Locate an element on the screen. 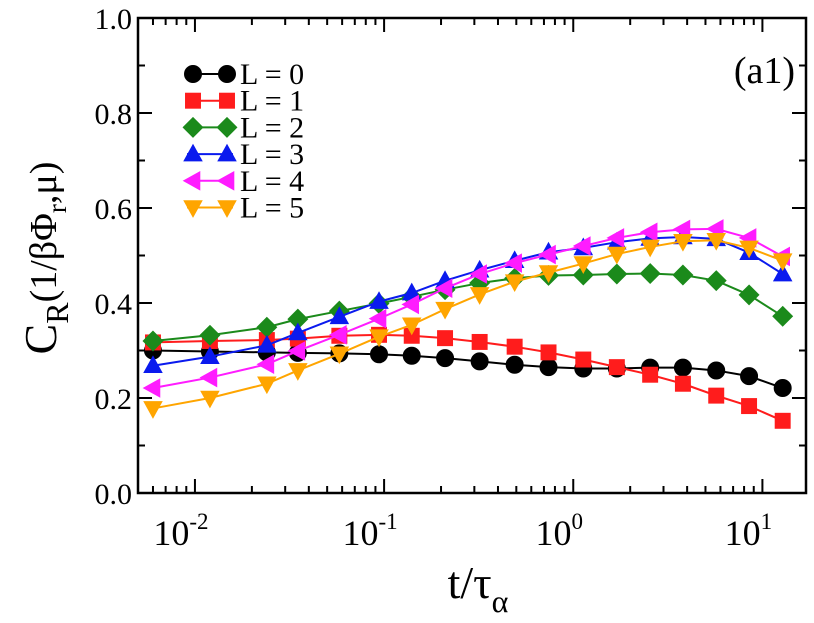 The width and height of the screenshot is (814, 623). x-axis-title: t/τα is located at coordinates (478, 588).